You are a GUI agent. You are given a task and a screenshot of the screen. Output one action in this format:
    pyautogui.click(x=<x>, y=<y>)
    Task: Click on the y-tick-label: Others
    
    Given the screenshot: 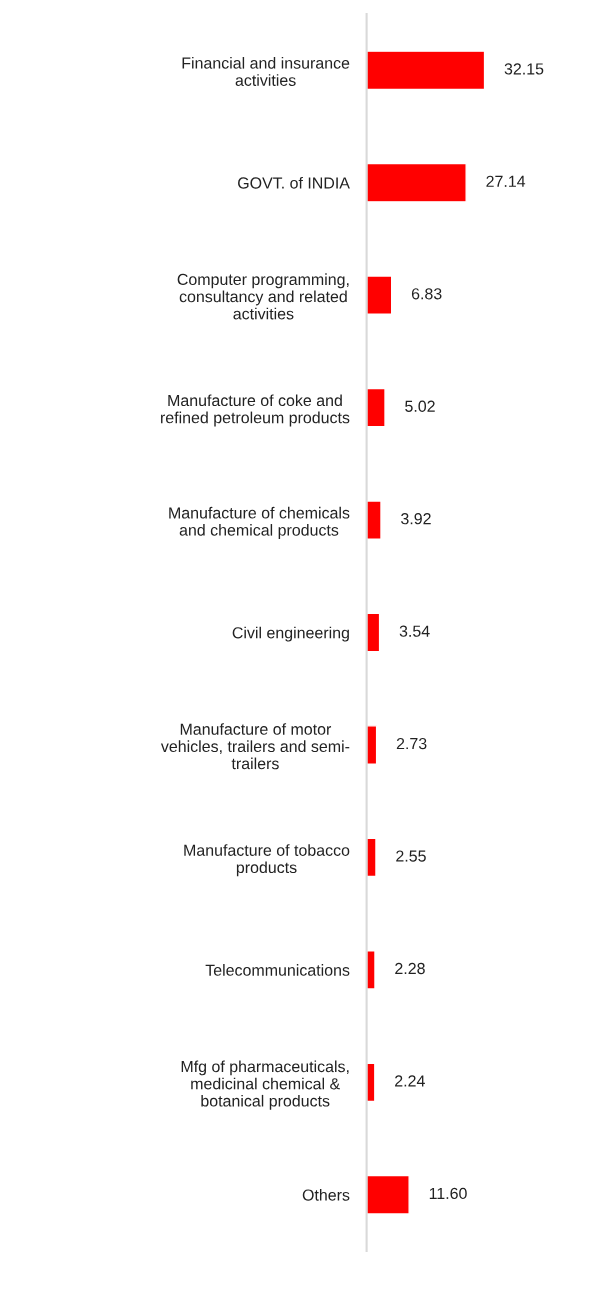 What is the action you would take?
    pyautogui.click(x=326, y=1194)
    